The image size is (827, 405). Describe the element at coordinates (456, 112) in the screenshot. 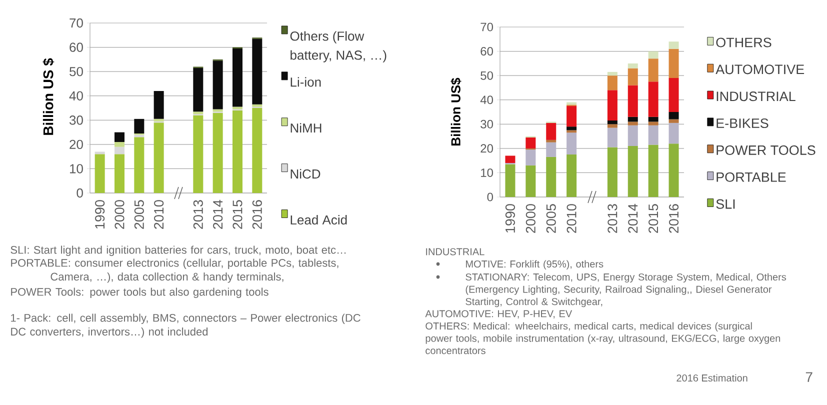

I see `y-axis-title: Billion US$` at that location.